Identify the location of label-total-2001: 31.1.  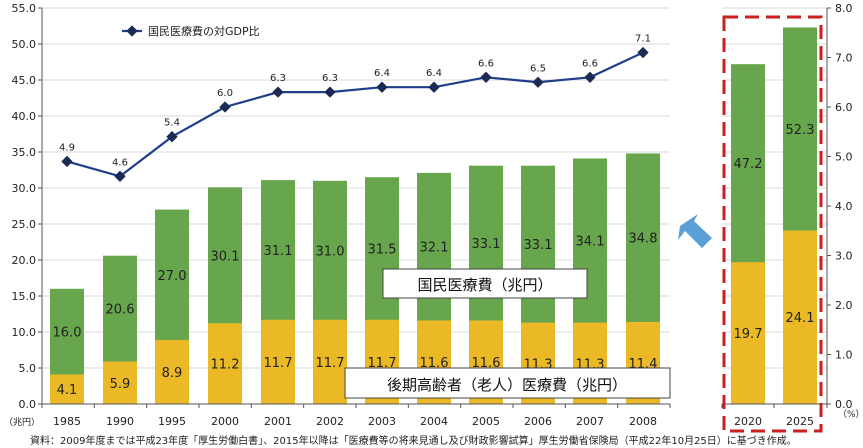
(278, 251).